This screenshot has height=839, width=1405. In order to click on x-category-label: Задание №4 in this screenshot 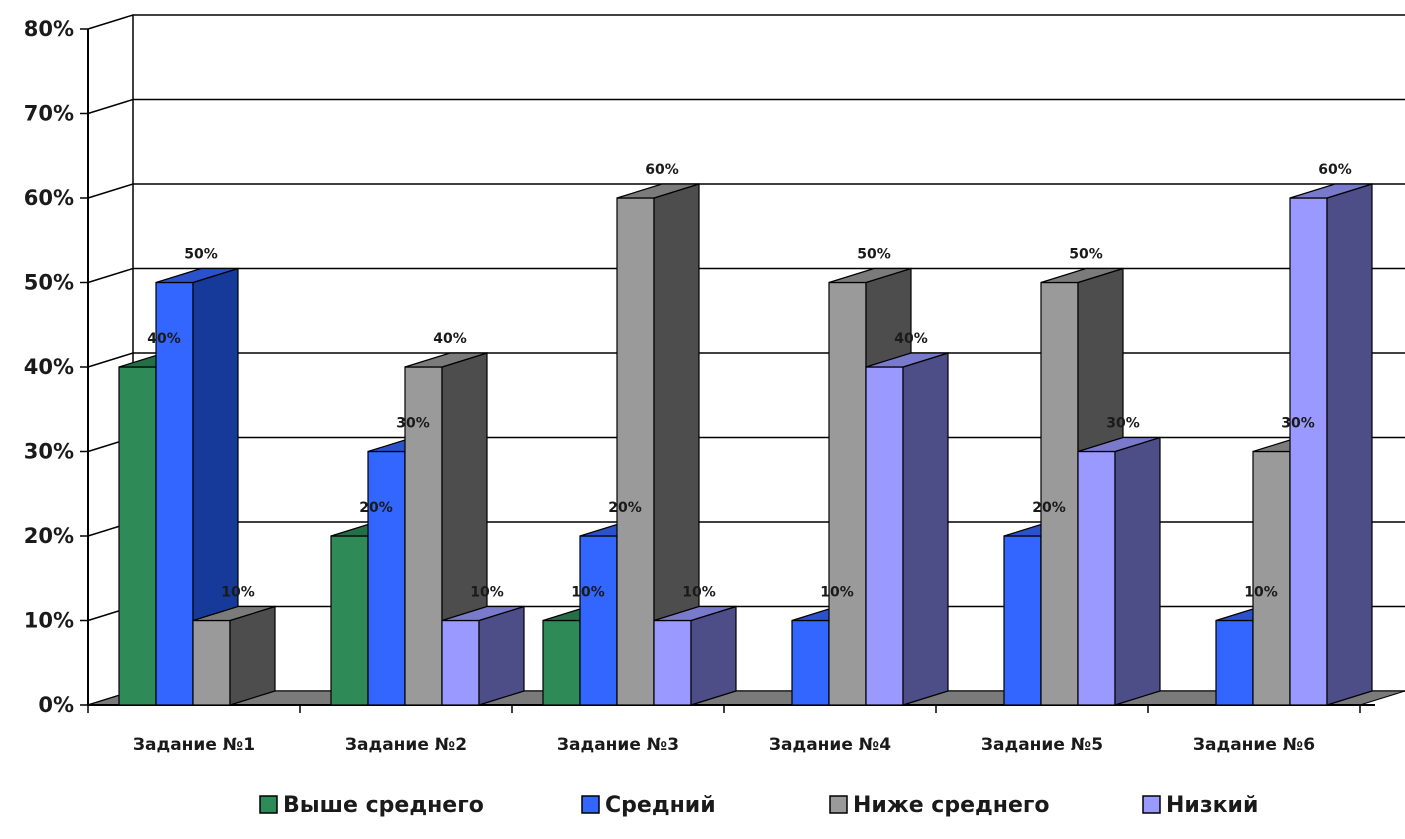, I will do `click(830, 745)`.